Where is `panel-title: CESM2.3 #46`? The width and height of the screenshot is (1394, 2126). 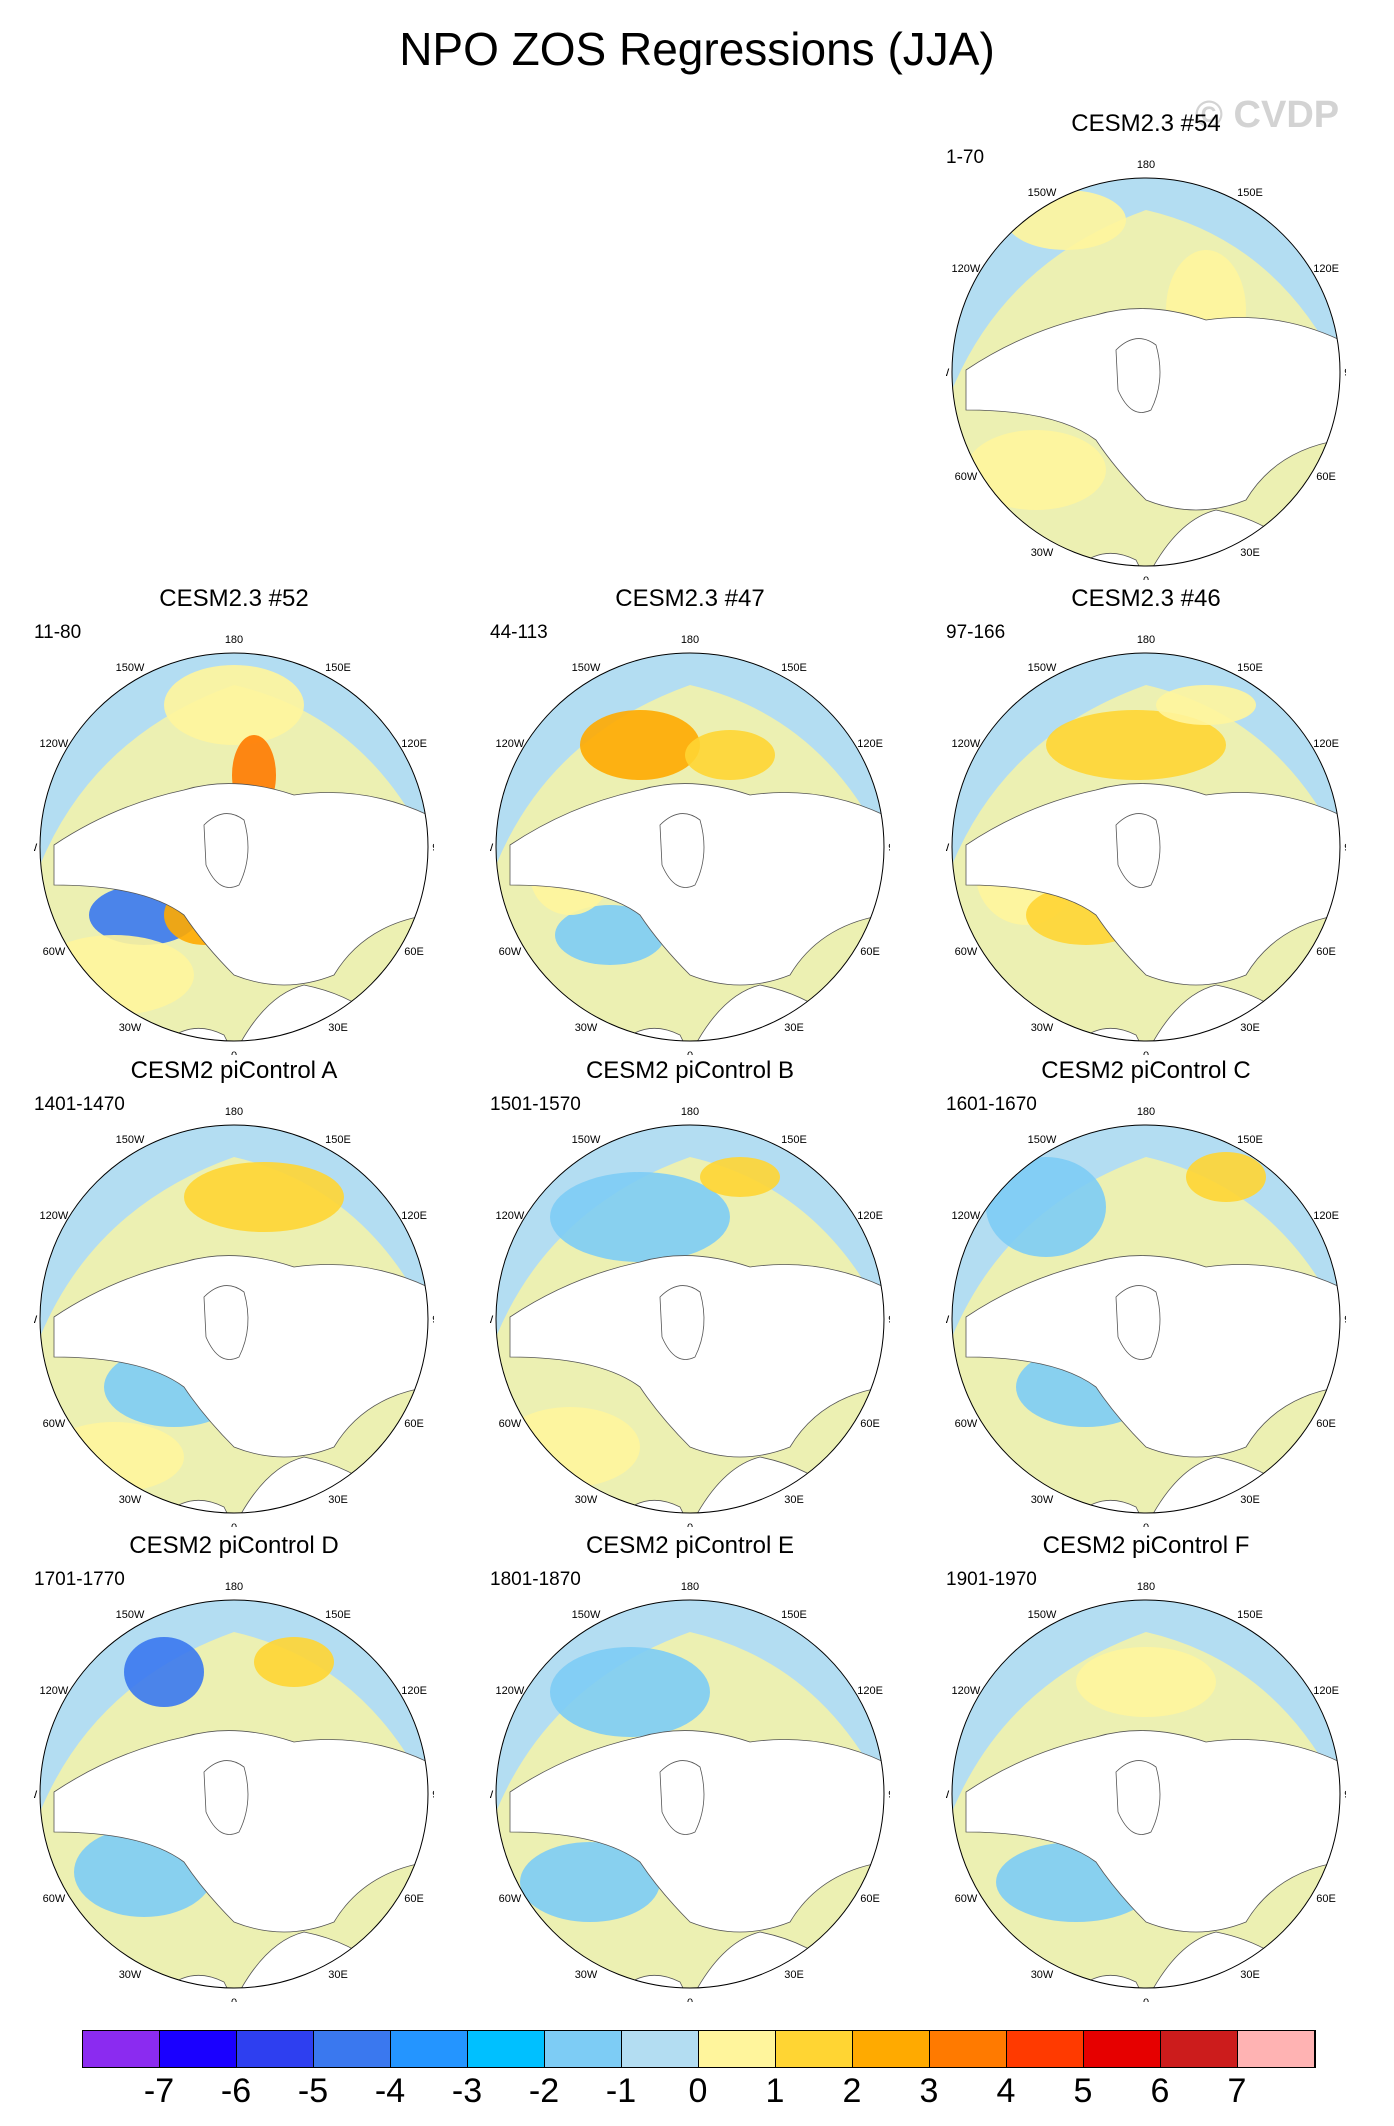 panel-title: CESM2.3 #46 is located at coordinates (1146, 598).